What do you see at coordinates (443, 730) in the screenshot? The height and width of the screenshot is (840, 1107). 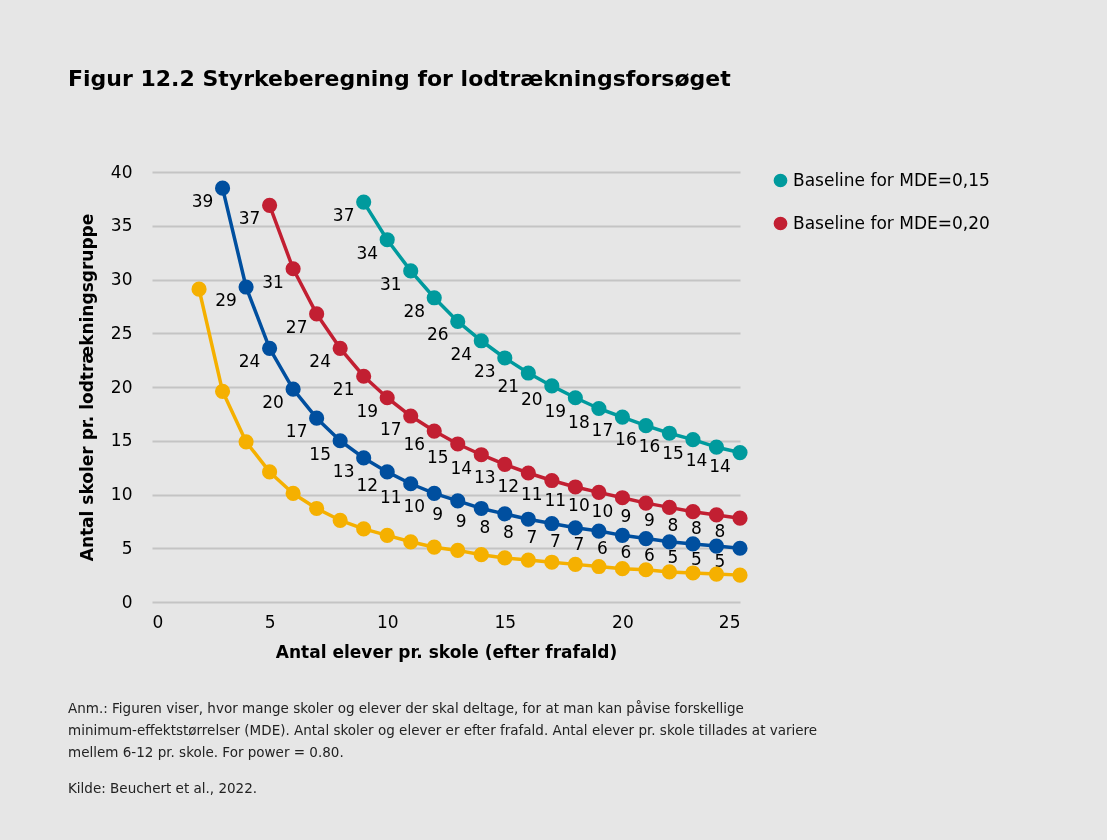 I see `text: Anm.: Figuren viser, hvor mange skoler og elever der skal deltage, for at man kan påvise forskellige minimum-effektstørrelser (MDE). Antal skoler og elever er efter frafald. Antal elever pr. skole tillades at variere mellem 6-12 pr. skole. For power = 0.80.` at bounding box center [443, 730].